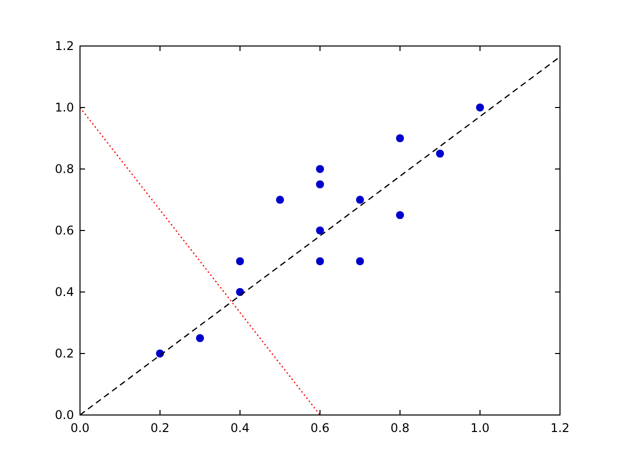 The width and height of the screenshot is (621, 463). What do you see at coordinates (240, 428) in the screenshot?
I see `x-tick-label: 0.4` at bounding box center [240, 428].